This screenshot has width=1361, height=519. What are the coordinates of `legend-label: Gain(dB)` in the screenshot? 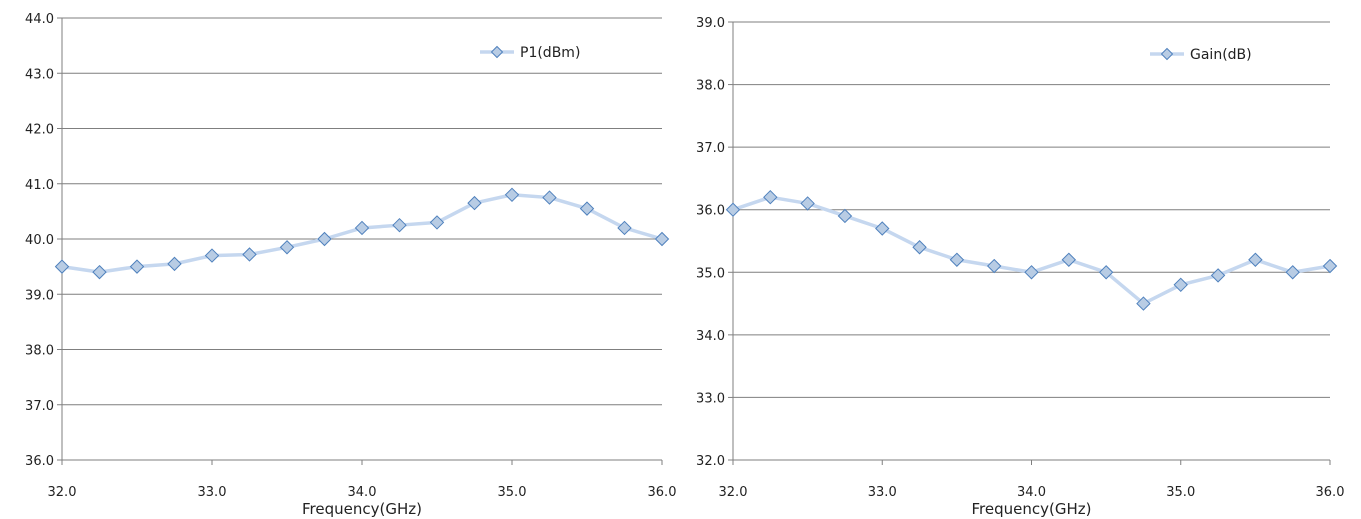 It's located at (1221, 55).